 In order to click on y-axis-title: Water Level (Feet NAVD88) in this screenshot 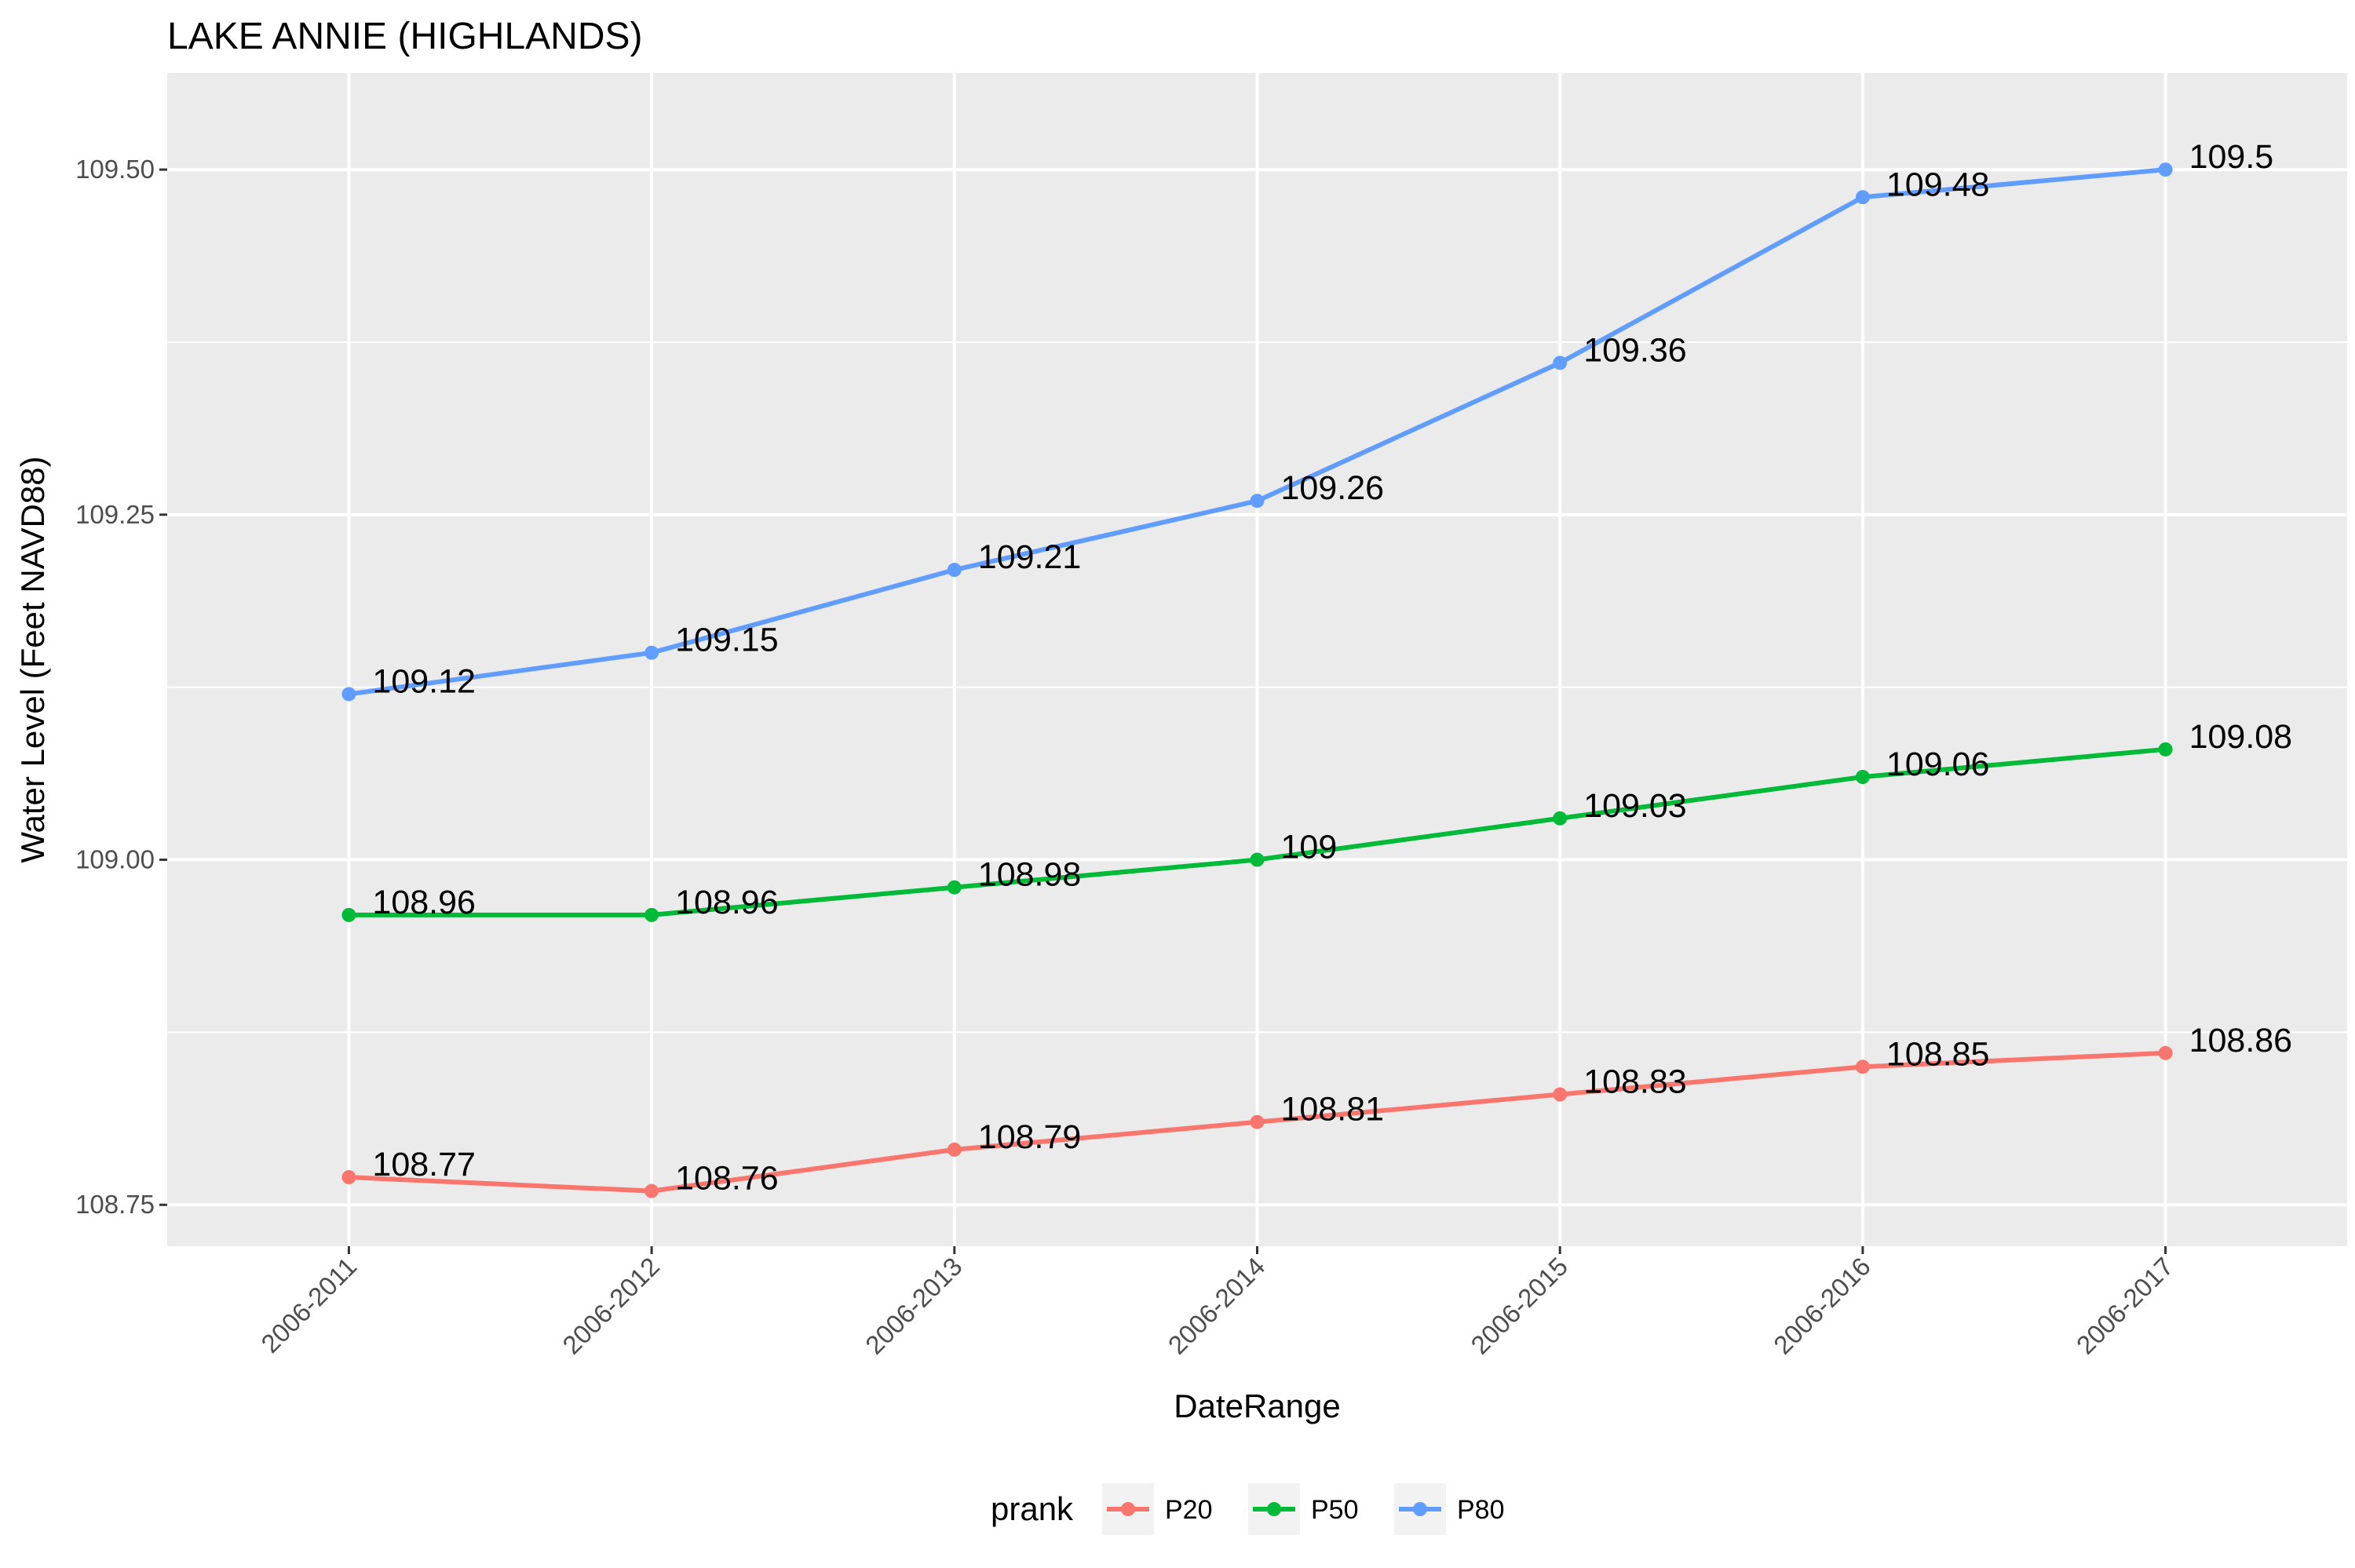, I will do `click(32, 659)`.